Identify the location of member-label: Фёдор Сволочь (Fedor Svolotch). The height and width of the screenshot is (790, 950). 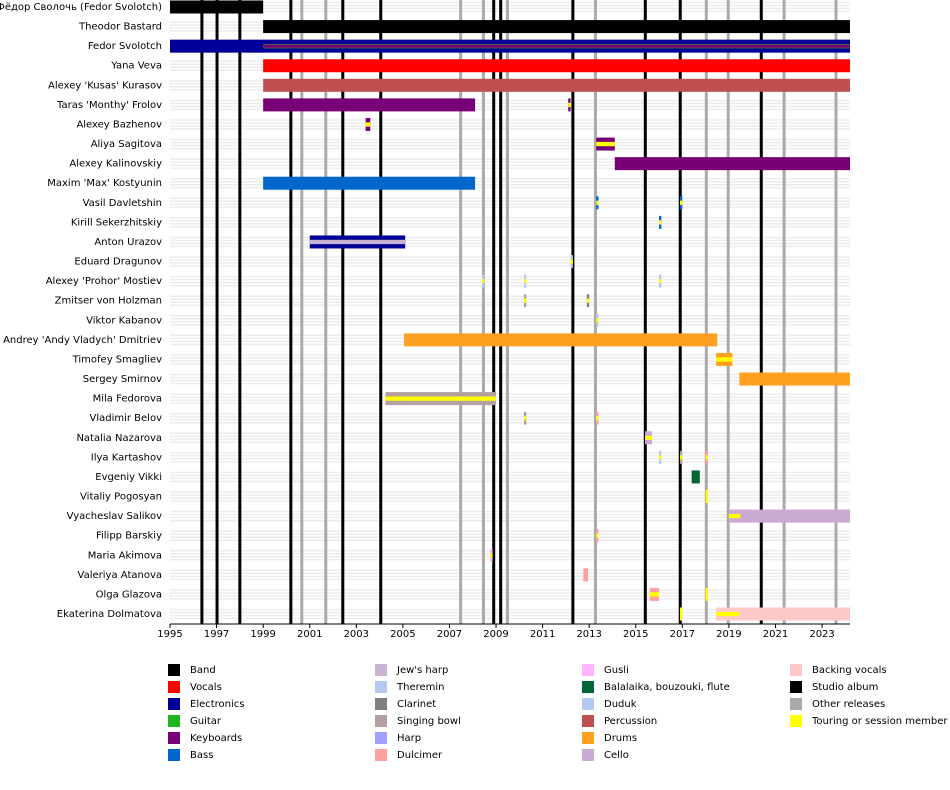
(81, 7).